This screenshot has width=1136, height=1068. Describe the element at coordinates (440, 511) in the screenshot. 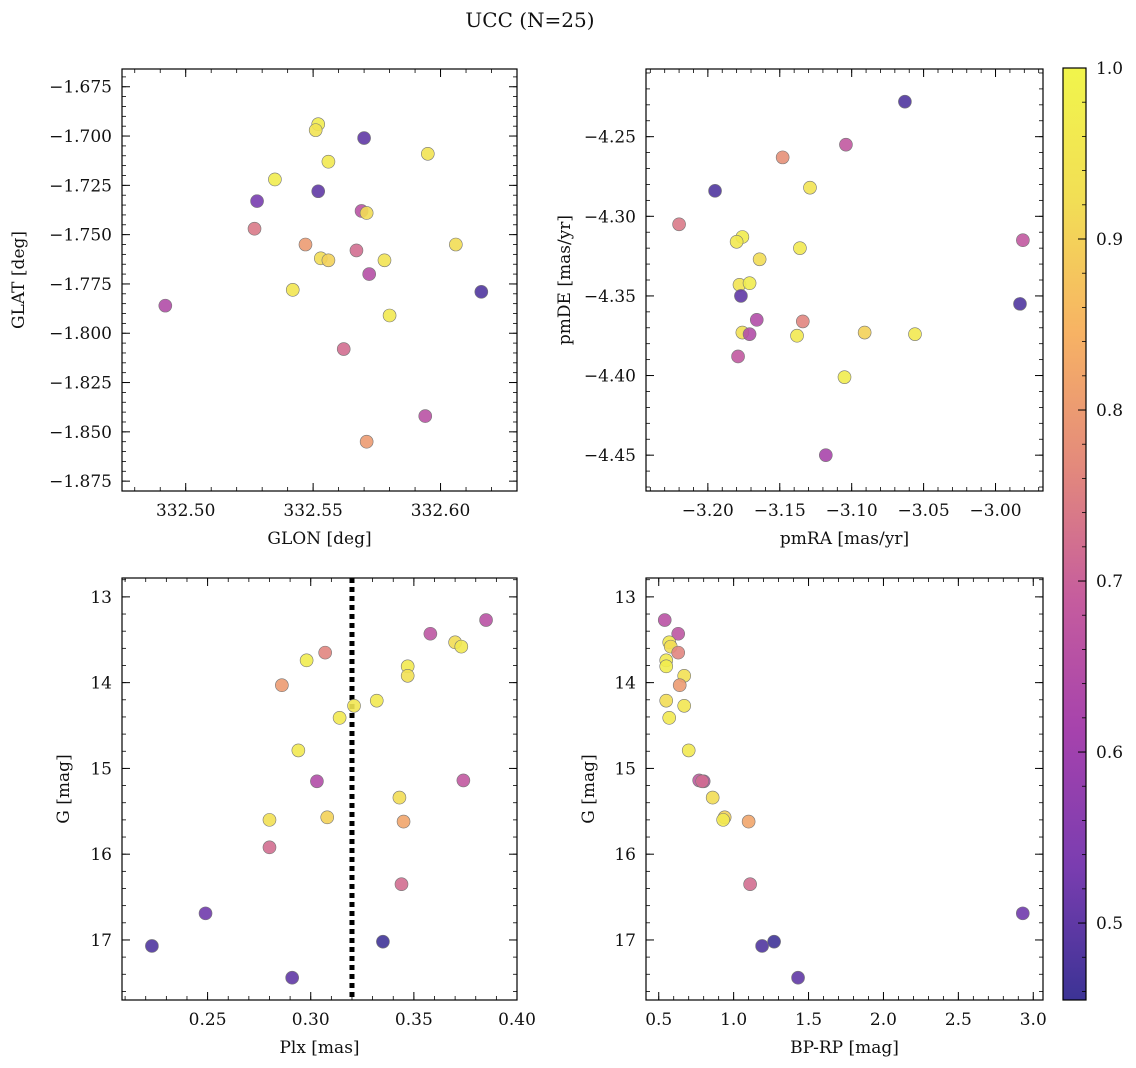

I see `x-tick-label: 332.60` at that location.